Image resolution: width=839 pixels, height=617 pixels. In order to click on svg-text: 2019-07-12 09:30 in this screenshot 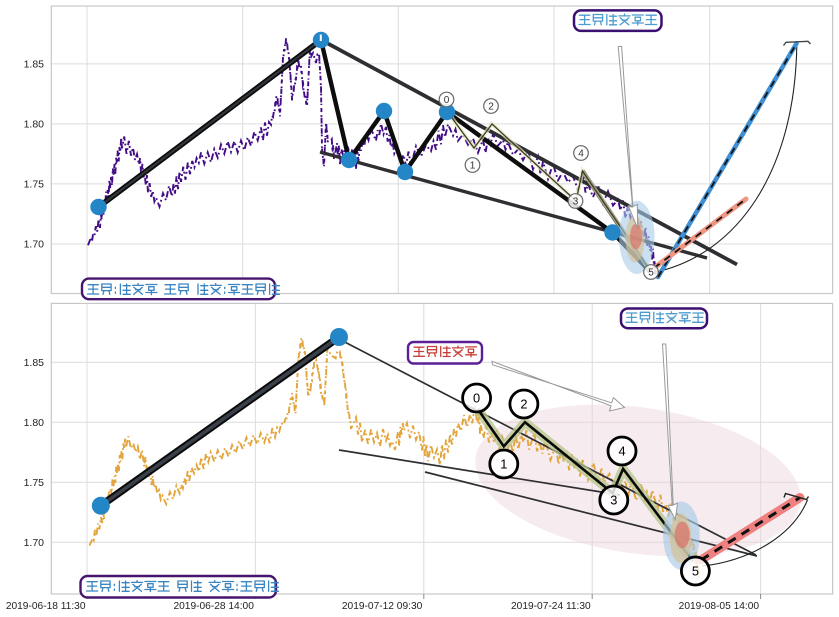, I will do `click(382, 606)`.